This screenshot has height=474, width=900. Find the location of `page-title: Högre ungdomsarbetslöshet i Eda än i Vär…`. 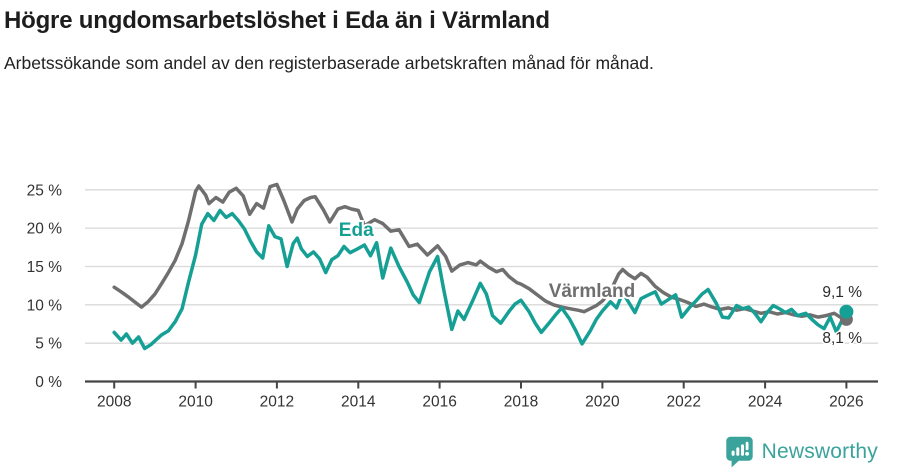

page-title: Högre ungdomsarbetslöshet i Eda än i Vär… is located at coordinates (277, 20).